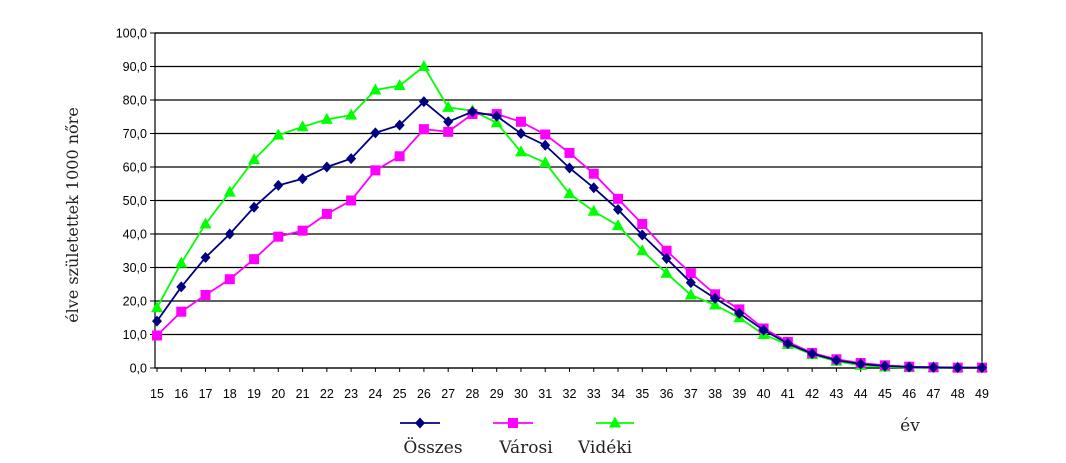 This screenshot has height=463, width=1066. Describe the element at coordinates (642, 394) in the screenshot. I see `x-tick-label: 35` at that location.